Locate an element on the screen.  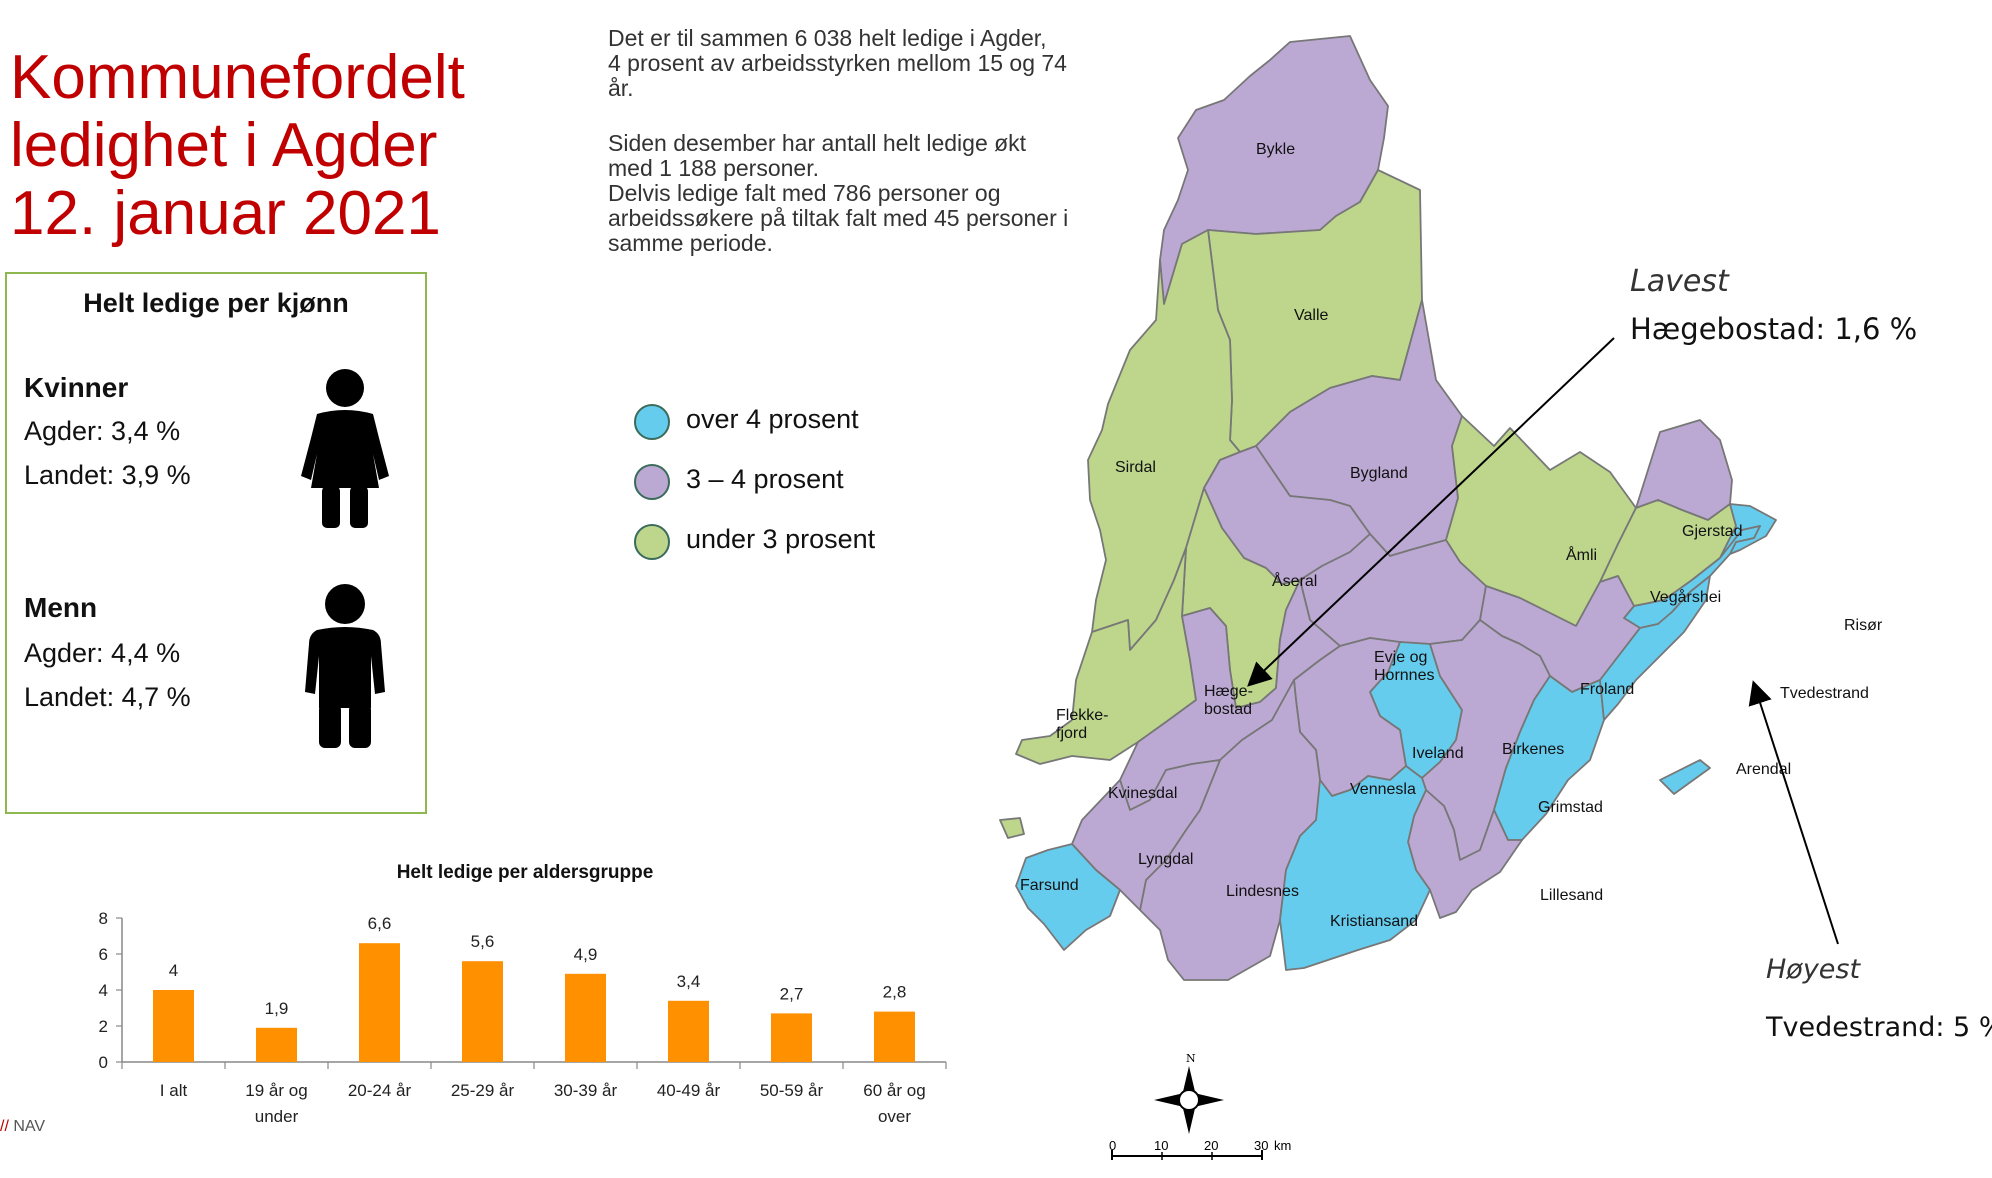
men-label: Menn is located at coordinates (61, 607).